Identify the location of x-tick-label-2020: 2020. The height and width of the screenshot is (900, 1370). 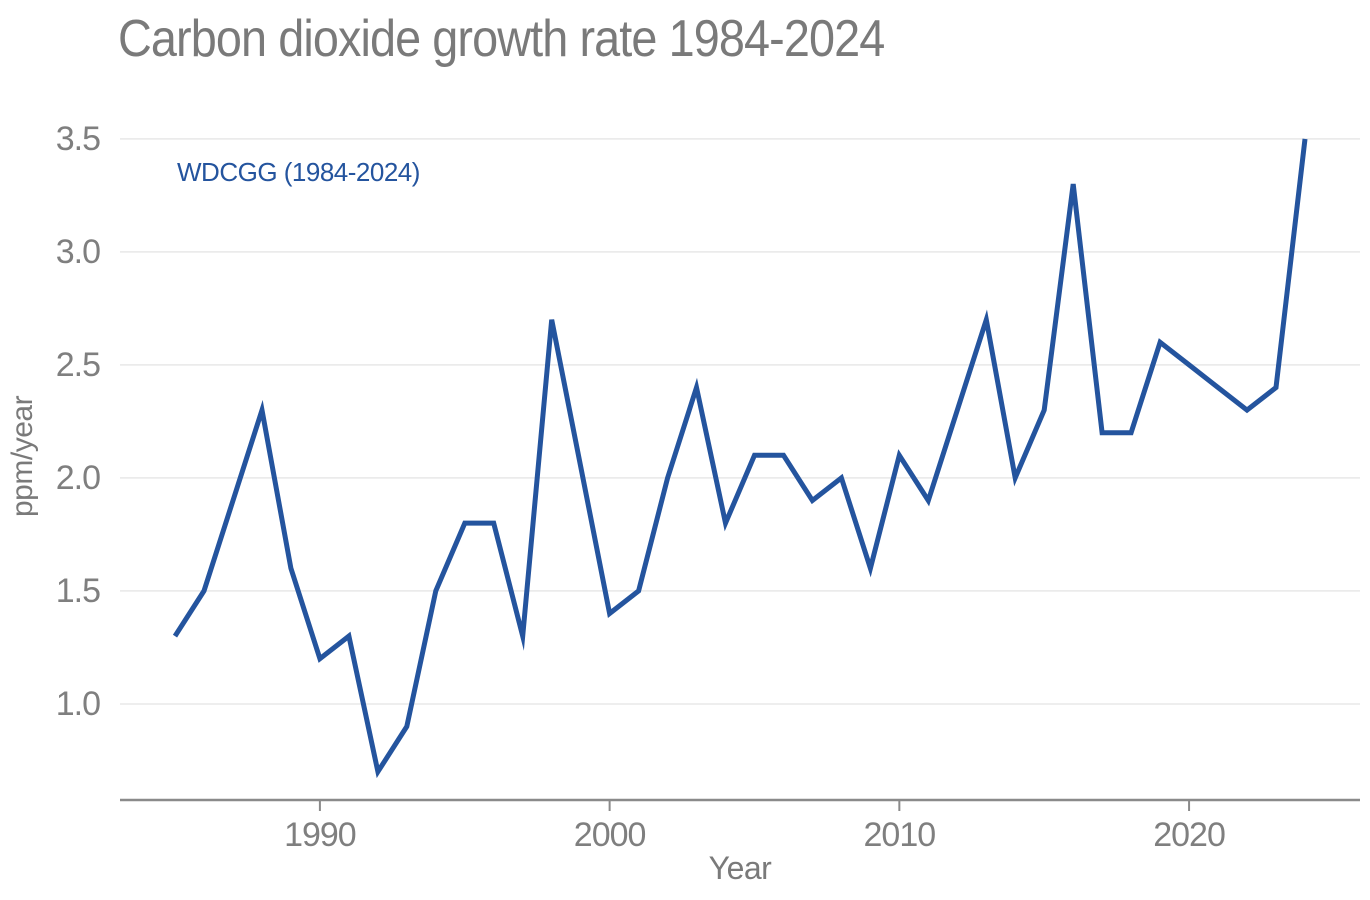
(1189, 835).